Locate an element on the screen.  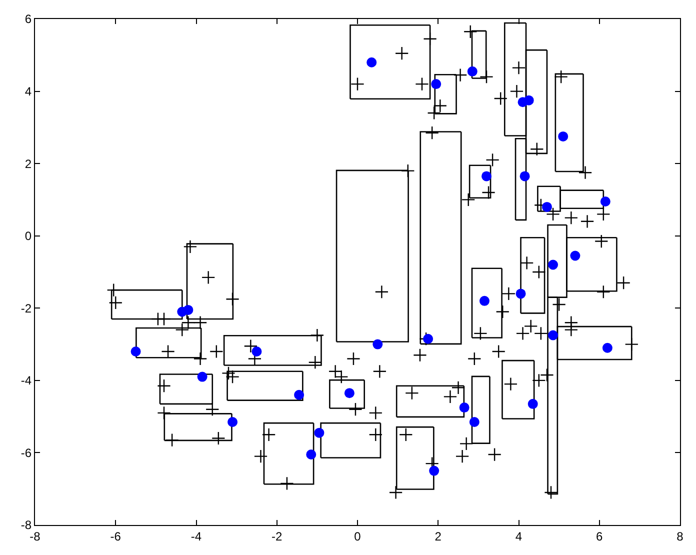
y-tick-label: 2 is located at coordinates (28, 163).